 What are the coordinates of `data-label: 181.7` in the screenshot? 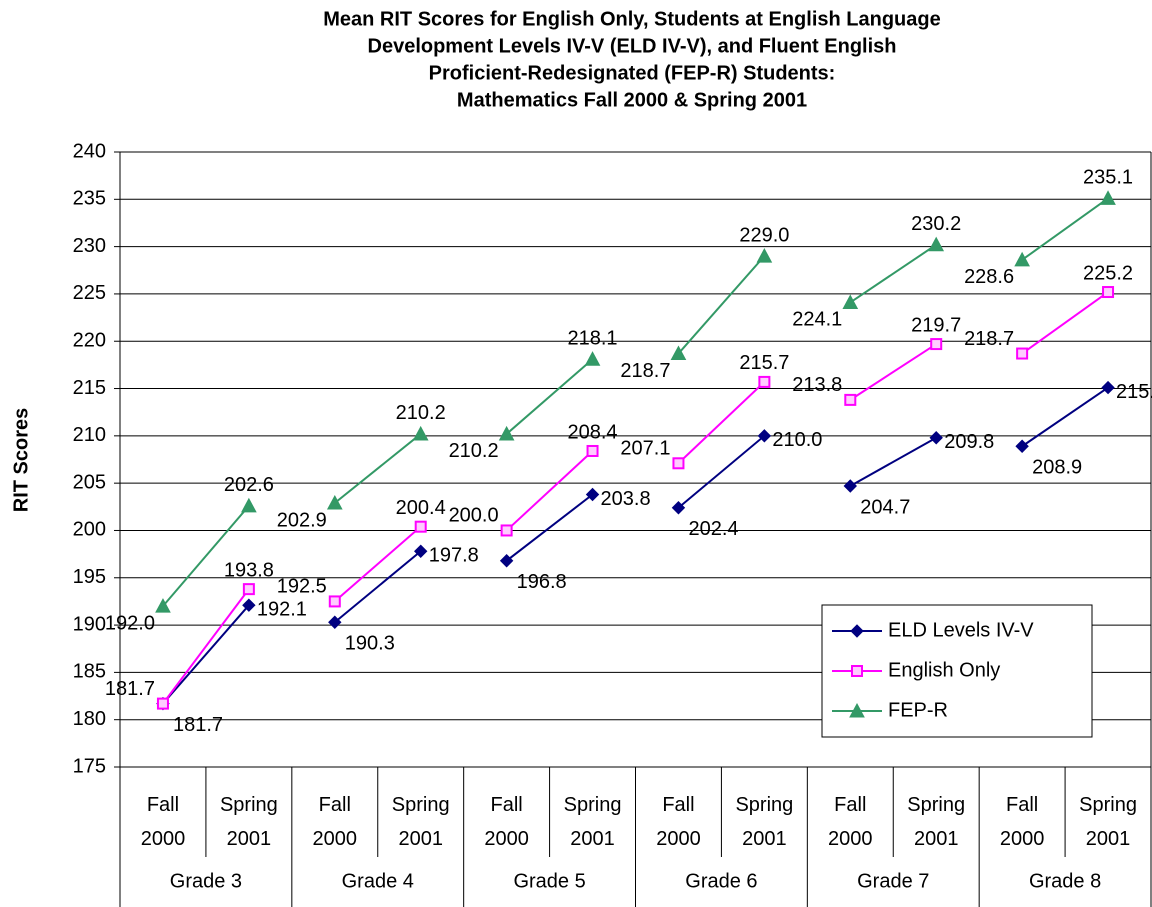 It's located at (198, 725).